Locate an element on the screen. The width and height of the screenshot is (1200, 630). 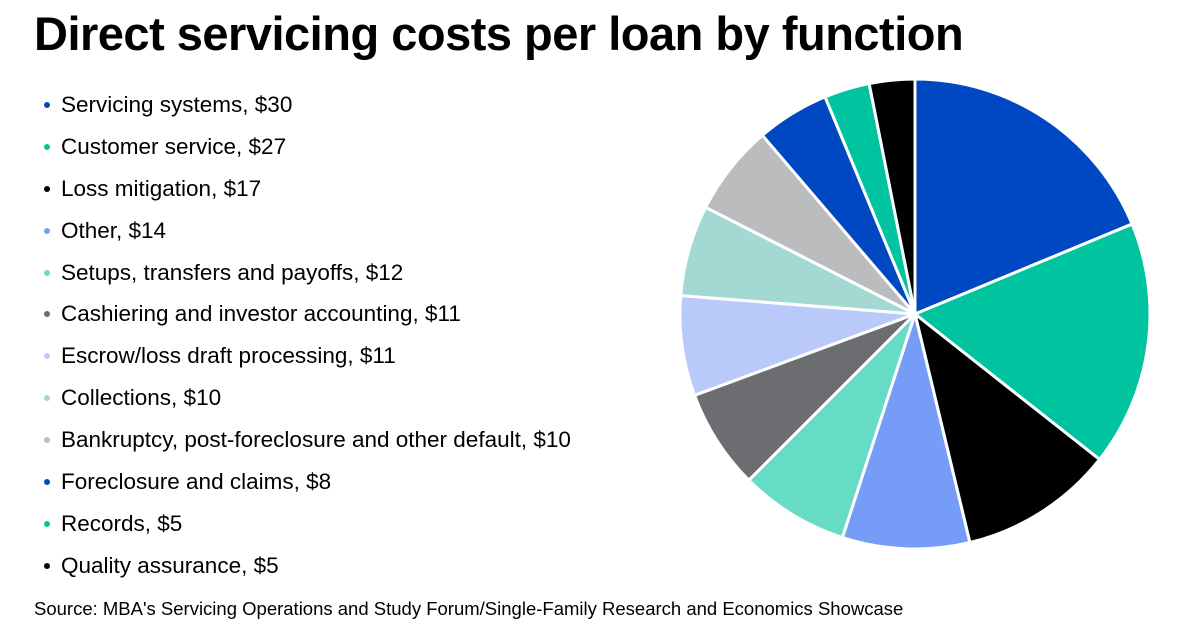
legend-item: Loss mitigation, $17 is located at coordinates (307, 189).